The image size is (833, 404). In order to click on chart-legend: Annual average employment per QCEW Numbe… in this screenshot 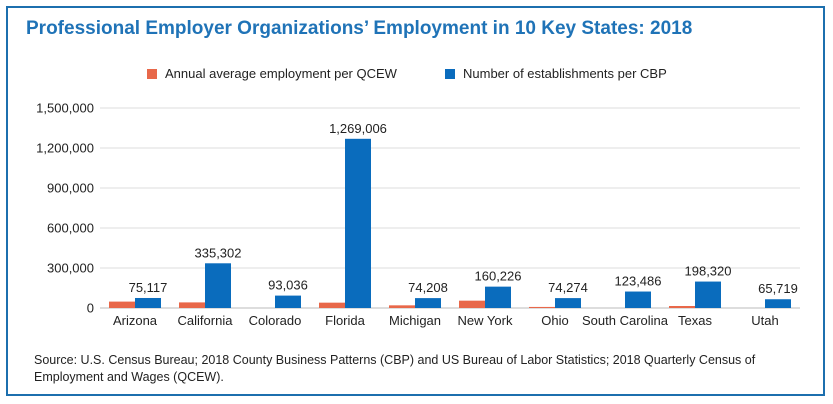, I will do `click(416, 74)`.